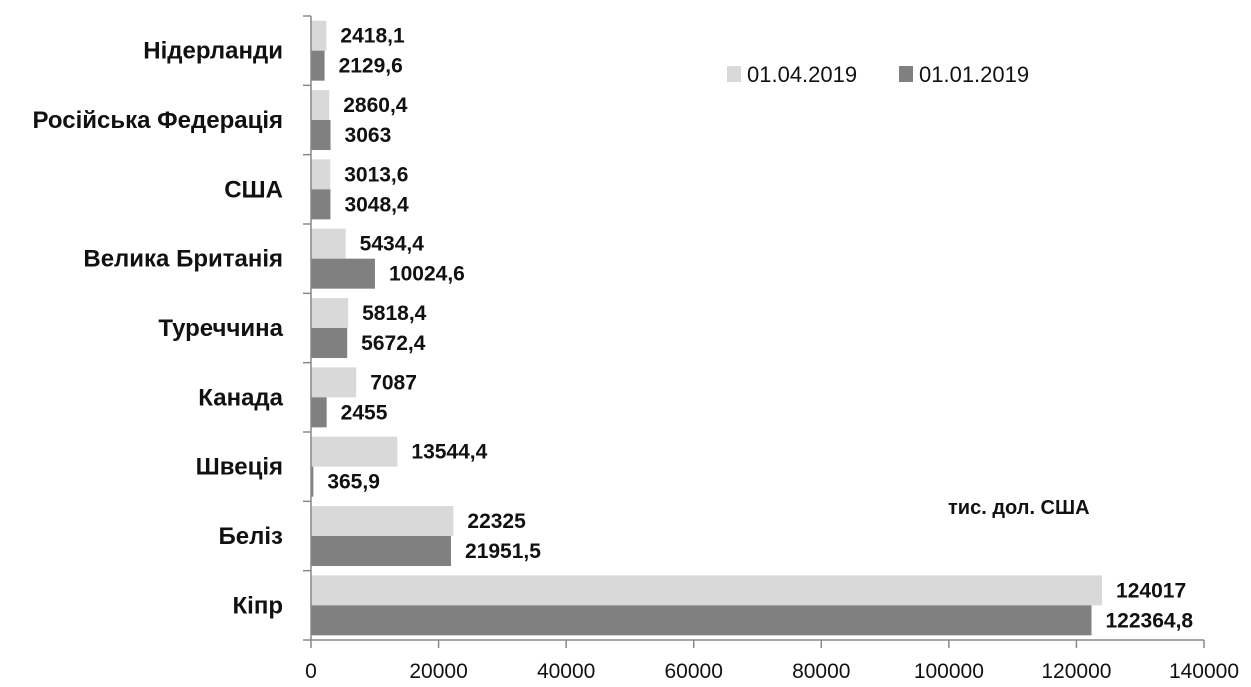 This screenshot has width=1251, height=687. I want to click on category-label: Швеція, so click(239, 467).